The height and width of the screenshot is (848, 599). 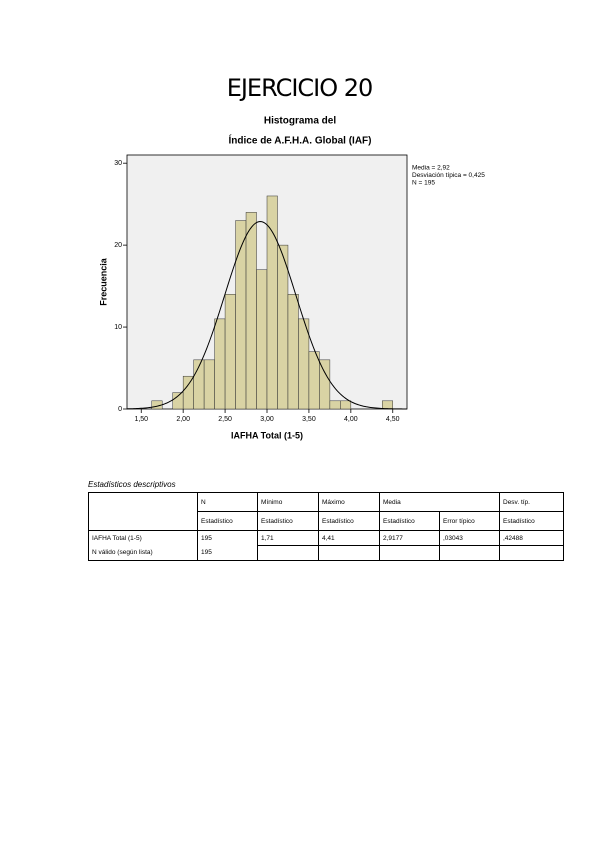 What do you see at coordinates (393, 419) in the screenshot?
I see `x-tick-label: 4,50` at bounding box center [393, 419].